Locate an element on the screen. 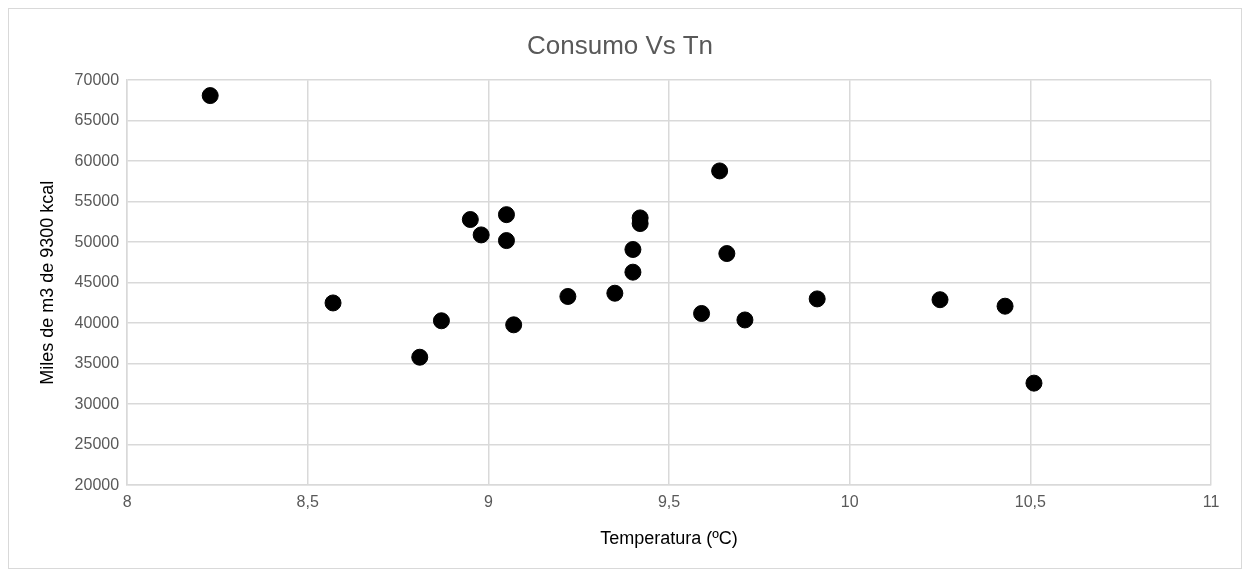  y-tick-label: 30000 is located at coordinates (97, 403).